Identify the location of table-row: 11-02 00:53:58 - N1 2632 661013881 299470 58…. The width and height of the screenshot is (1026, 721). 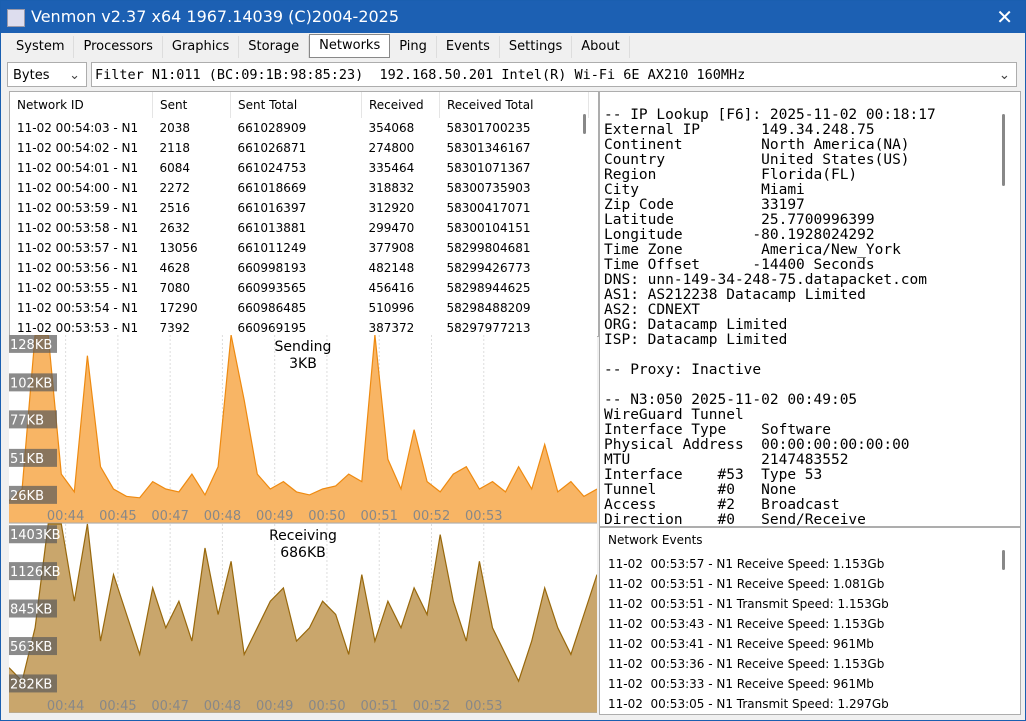
(299, 228).